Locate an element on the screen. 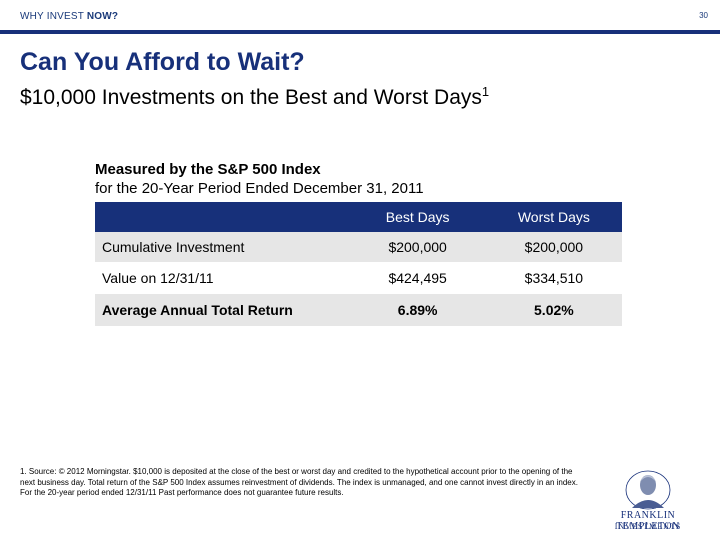  best-days-value: $424,495 is located at coordinates (417, 278).